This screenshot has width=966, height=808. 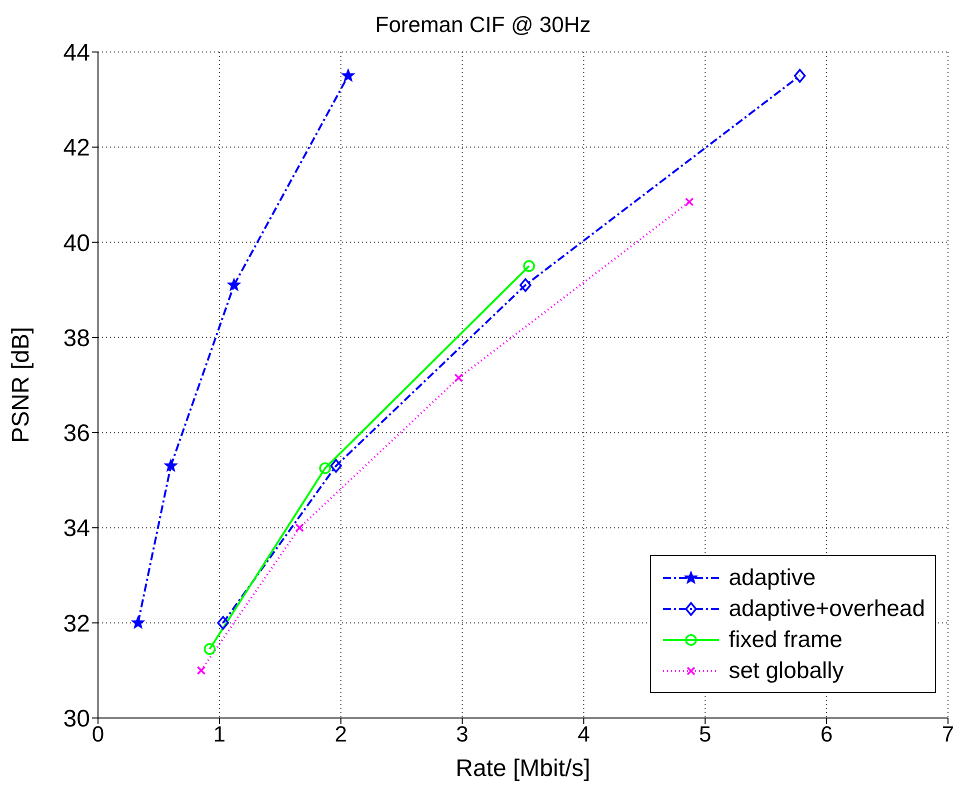 I want to click on y-tick-label: 40, so click(x=76, y=243).